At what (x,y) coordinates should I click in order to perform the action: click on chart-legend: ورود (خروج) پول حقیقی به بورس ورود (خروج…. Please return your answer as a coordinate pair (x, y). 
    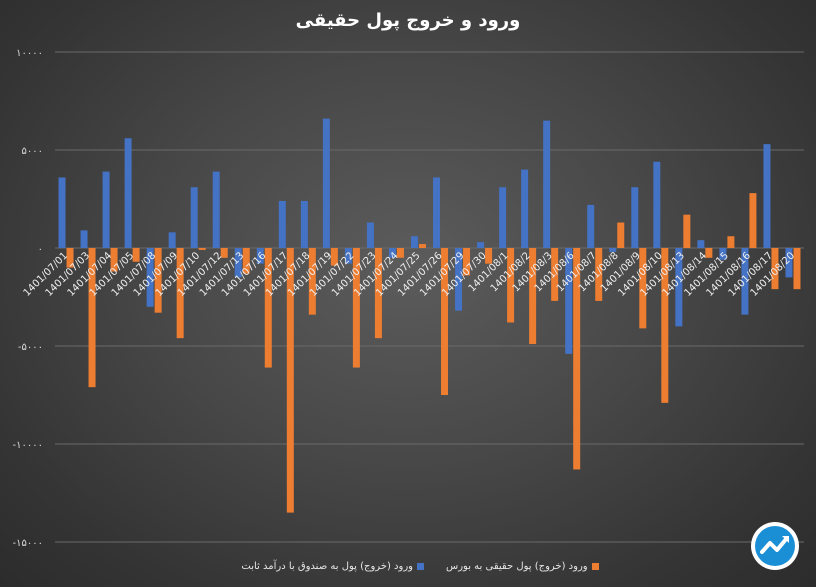
    Looking at the image, I should click on (420, 566).